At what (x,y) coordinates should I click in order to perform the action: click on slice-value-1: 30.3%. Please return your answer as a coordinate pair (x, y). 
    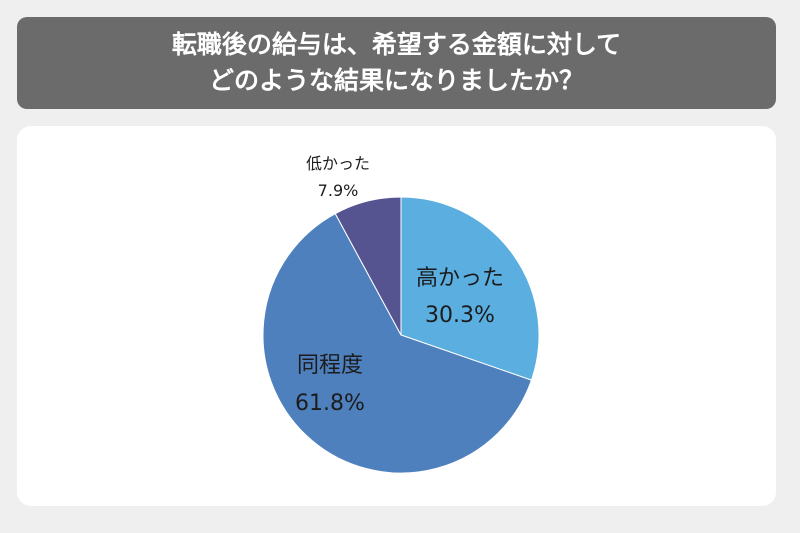
    Looking at the image, I should click on (460, 315).